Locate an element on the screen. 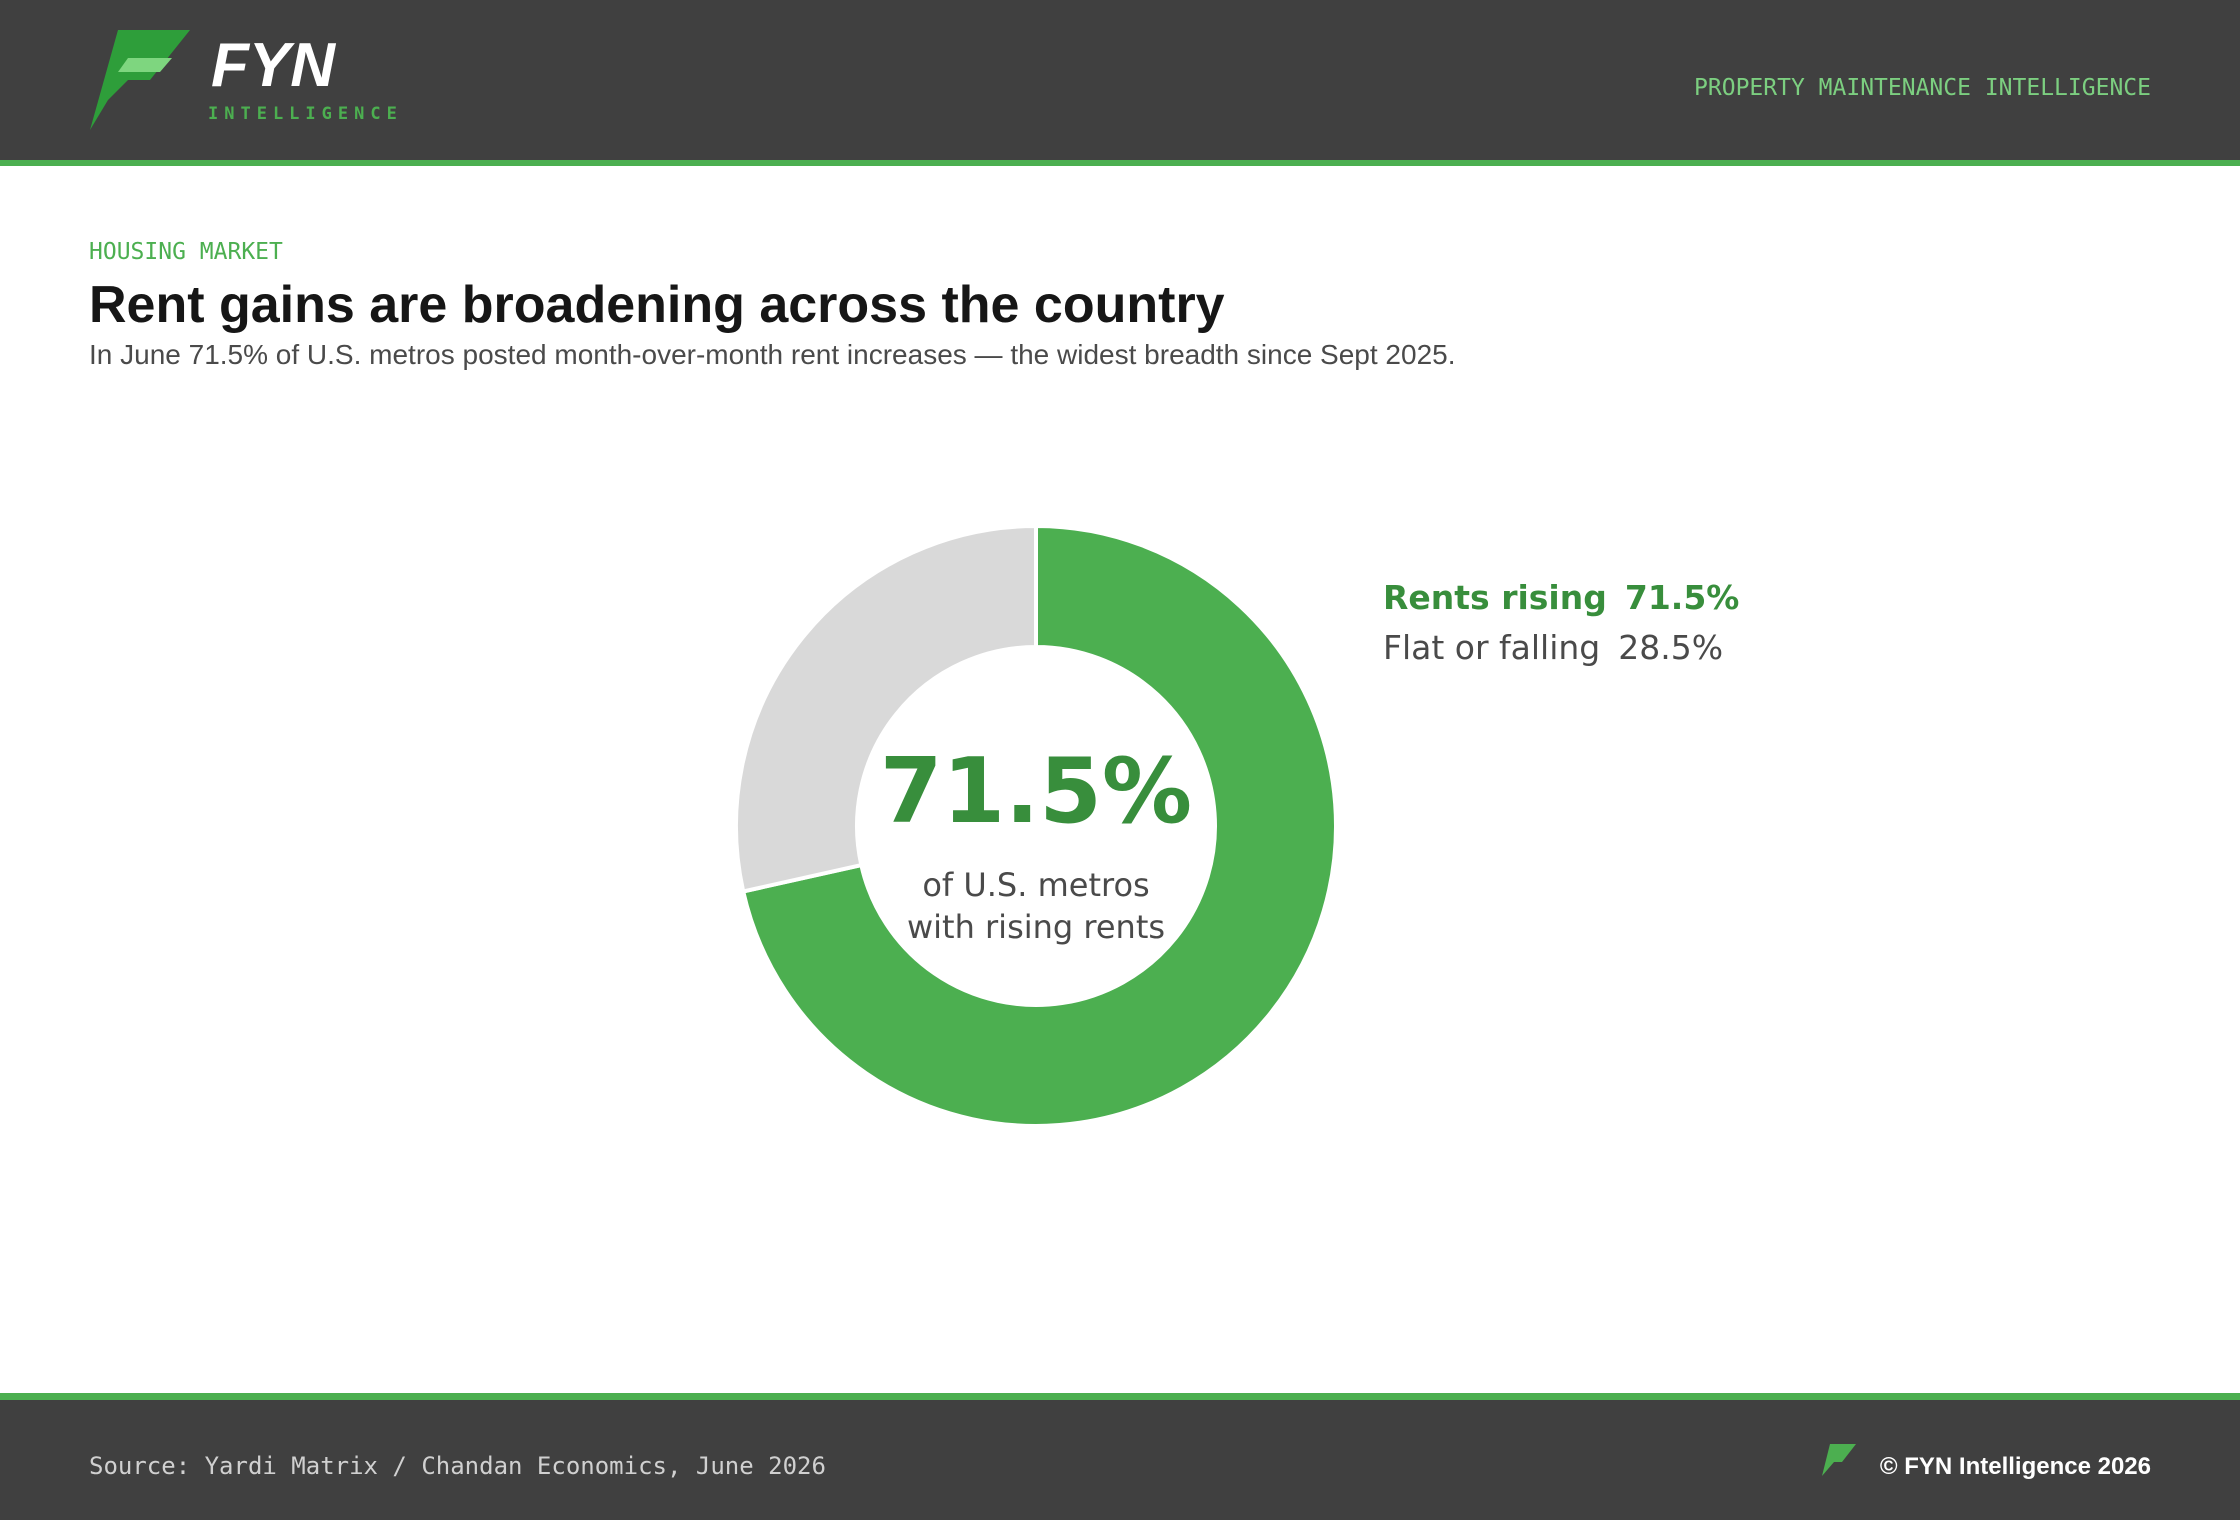 The width and height of the screenshot is (2240, 1520). legend-label: Rents rising is located at coordinates (1495, 597).